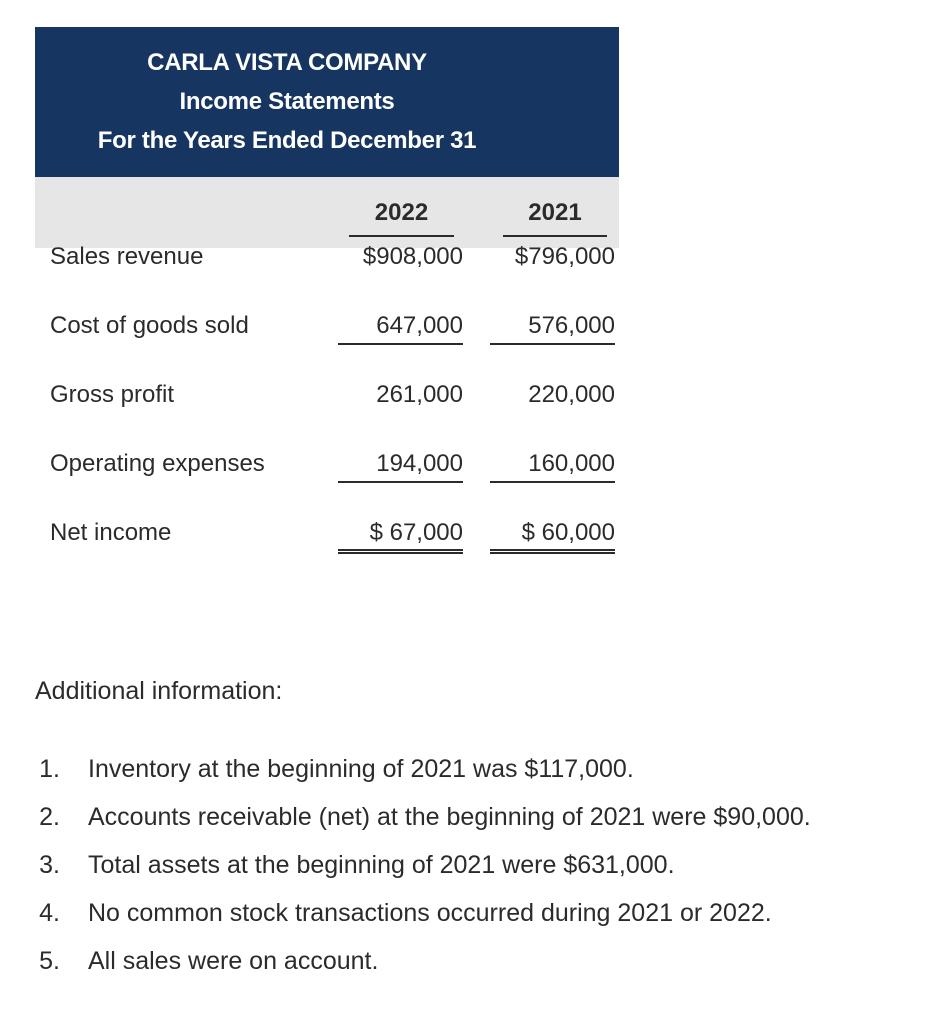  What do you see at coordinates (287, 62) in the screenshot?
I see `company-name: CARLA VISTA COMPANY` at bounding box center [287, 62].